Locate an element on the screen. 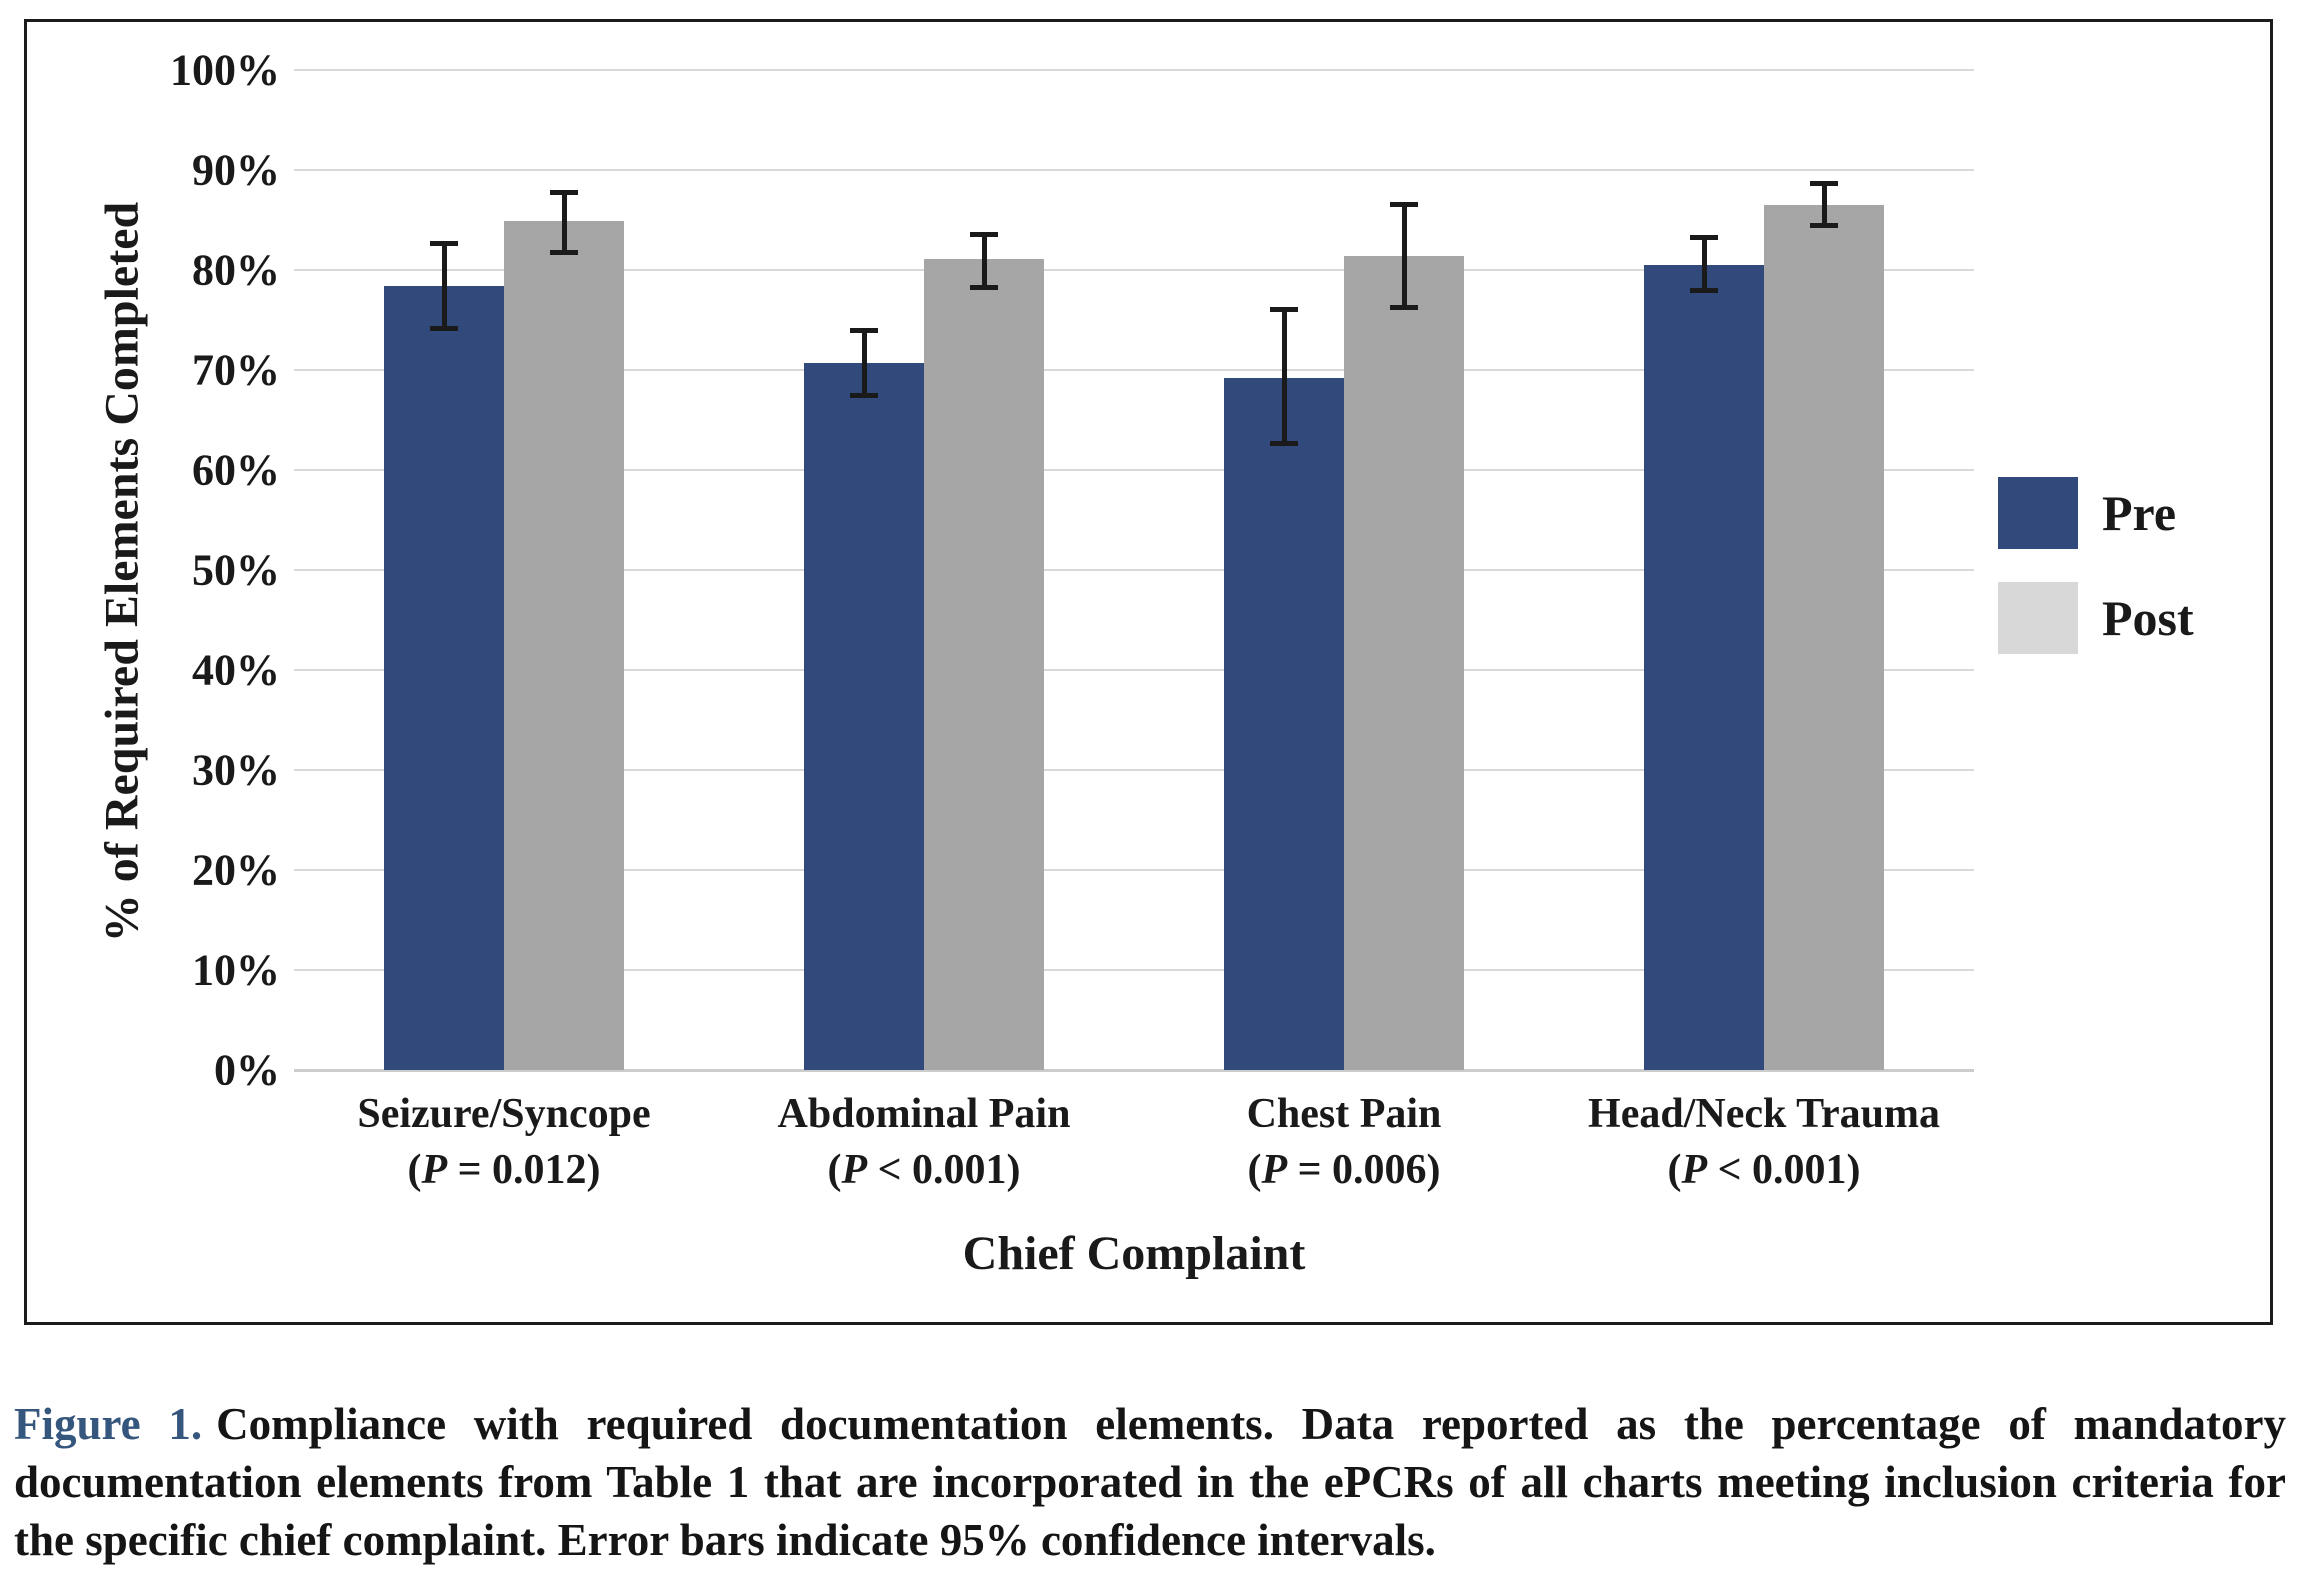 The width and height of the screenshot is (2300, 1569). error-bar-post-abdominal-pain-cap-high is located at coordinates (984, 234).